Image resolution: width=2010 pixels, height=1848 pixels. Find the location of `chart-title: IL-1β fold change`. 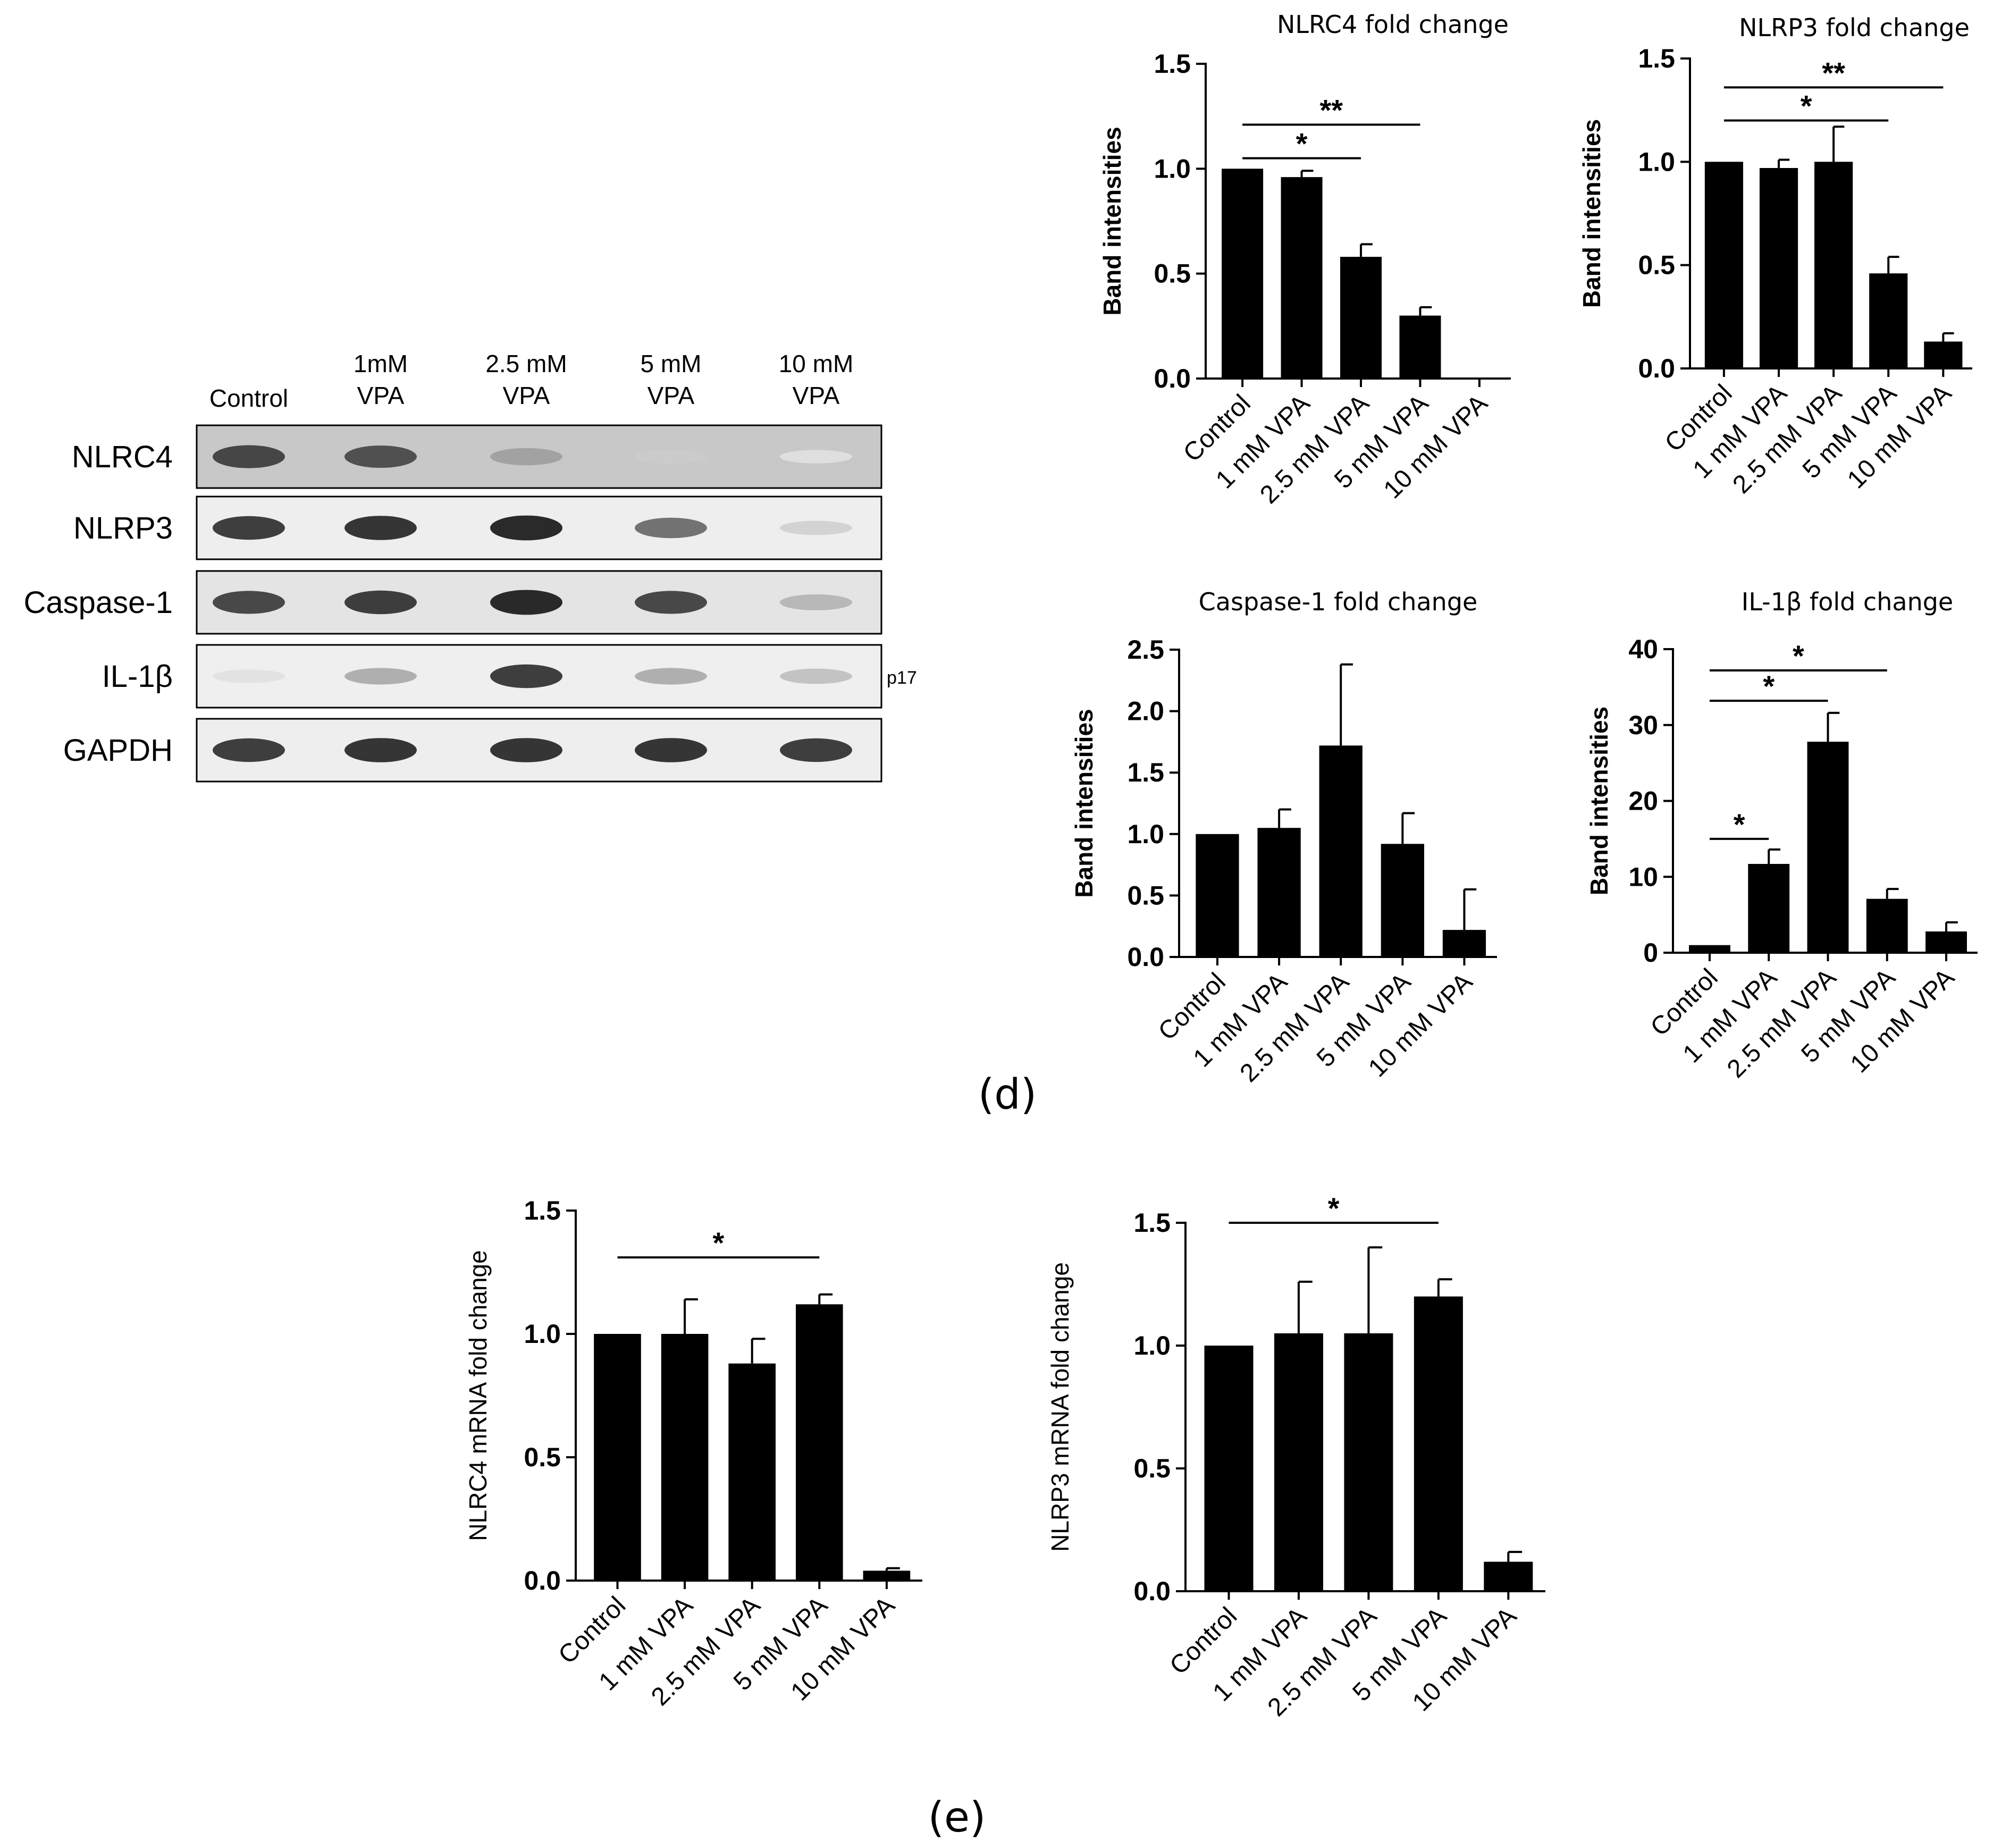

chart-title: IL-1β fold change is located at coordinates (1847, 601).